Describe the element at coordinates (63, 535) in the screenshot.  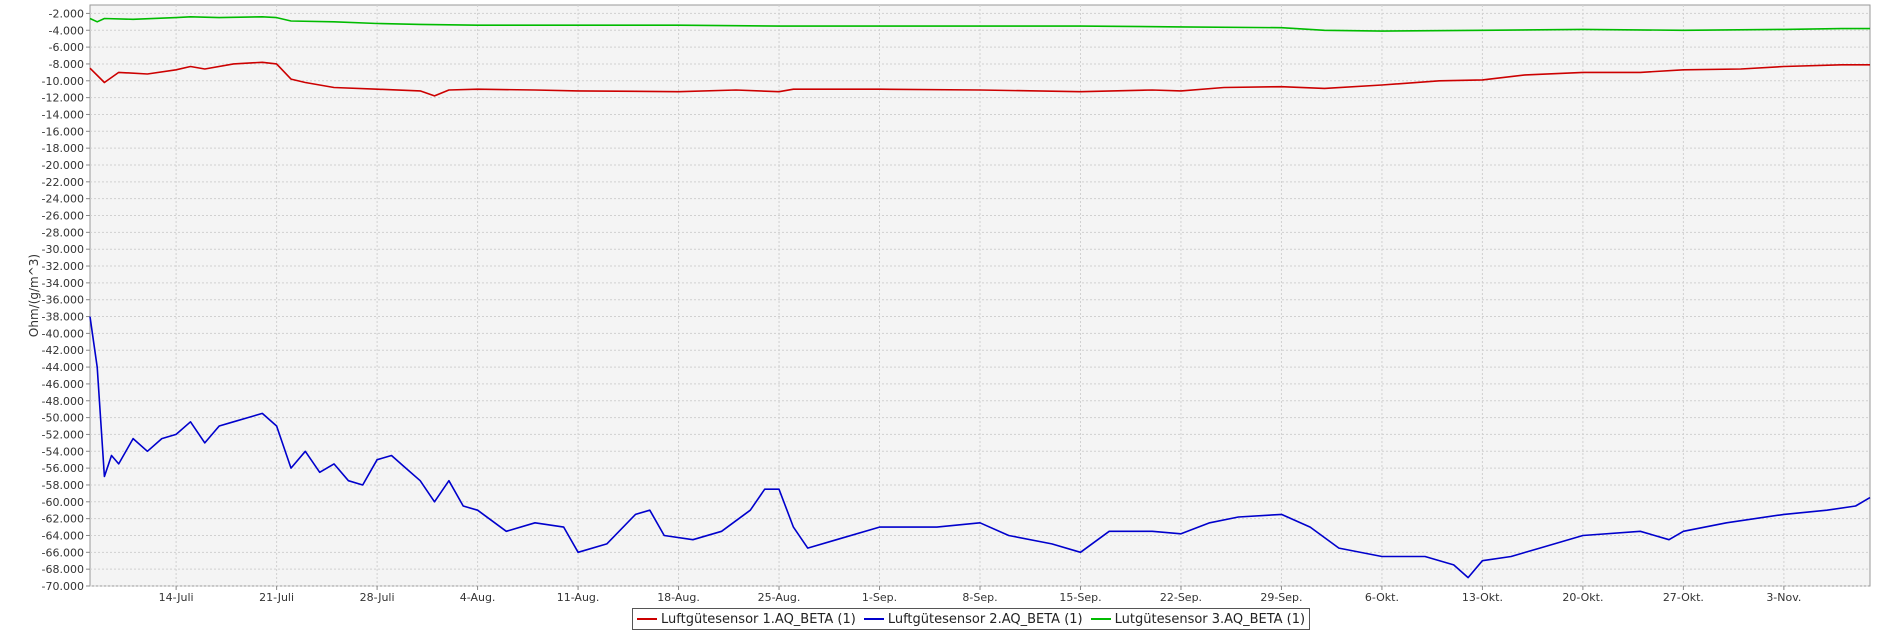
I see `y-tick-label: -64.000` at that location.